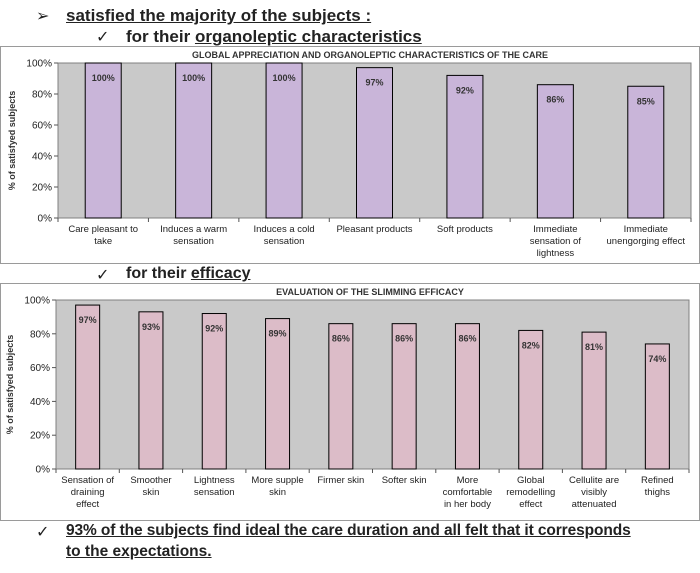  Describe the element at coordinates (404, 480) in the screenshot. I see `x-category-label: Softer skin` at that location.